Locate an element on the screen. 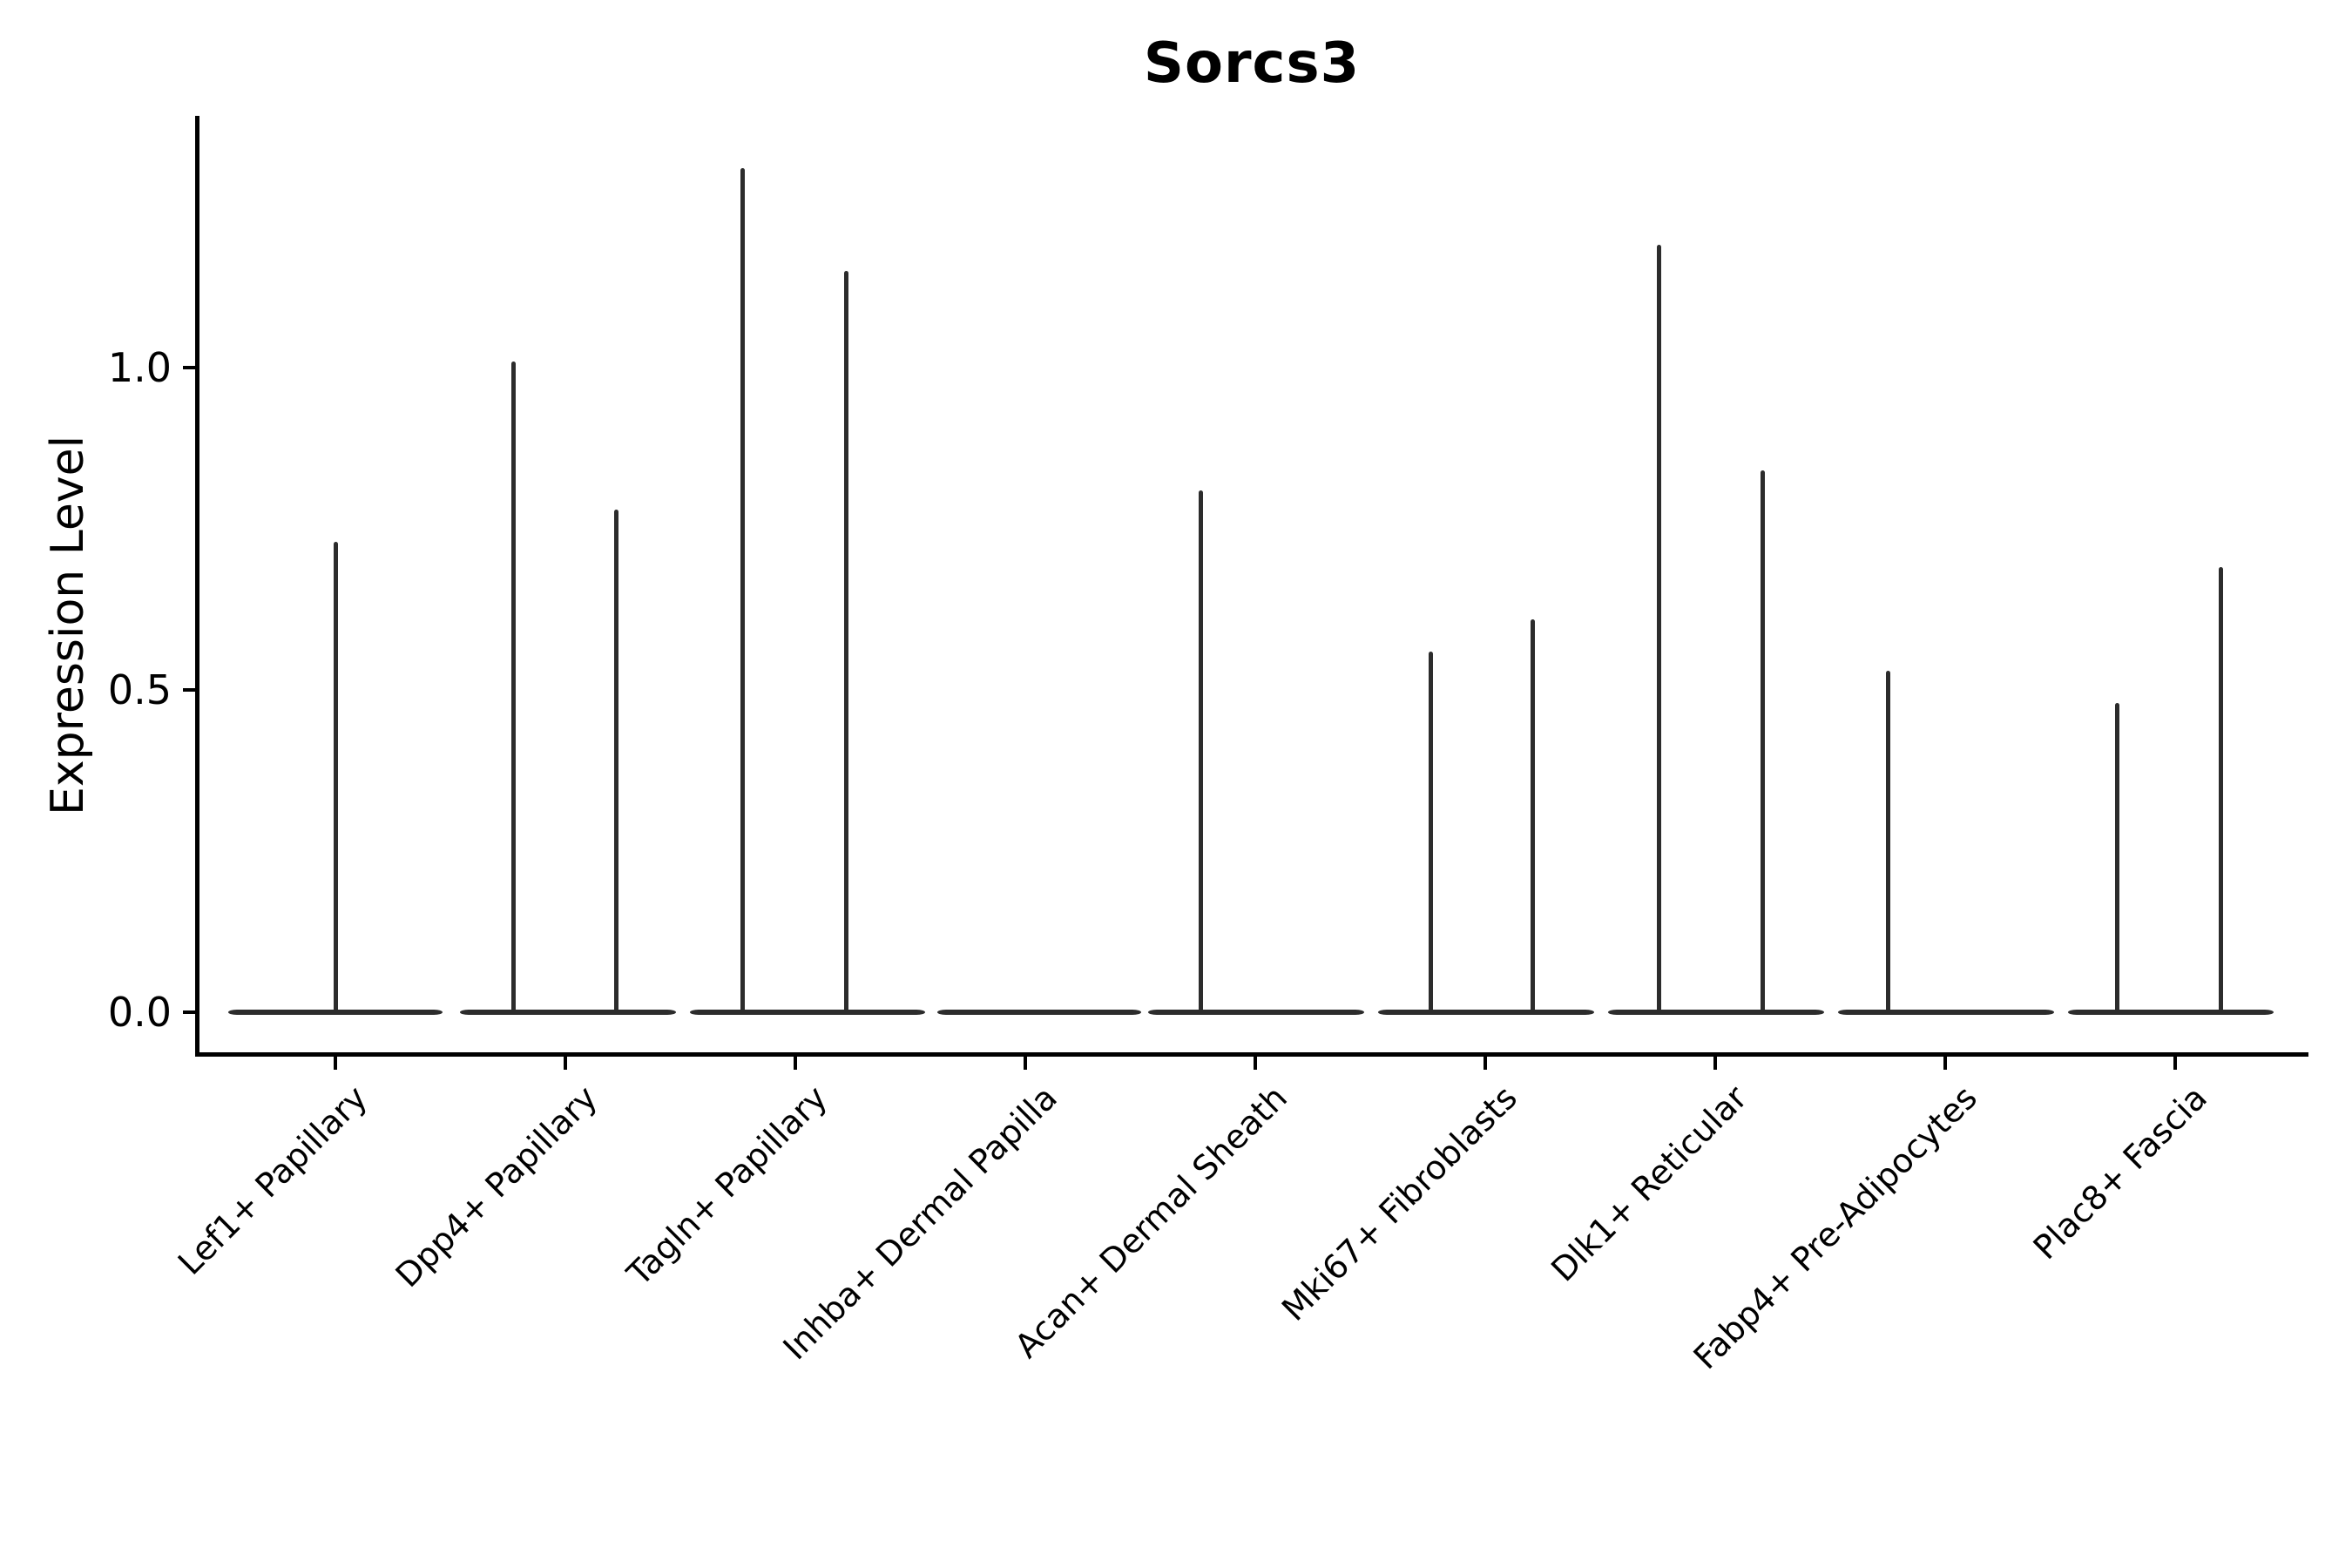 This screenshot has height=1568, width=2352. plot-title: Sorcs3 is located at coordinates (1252, 64).